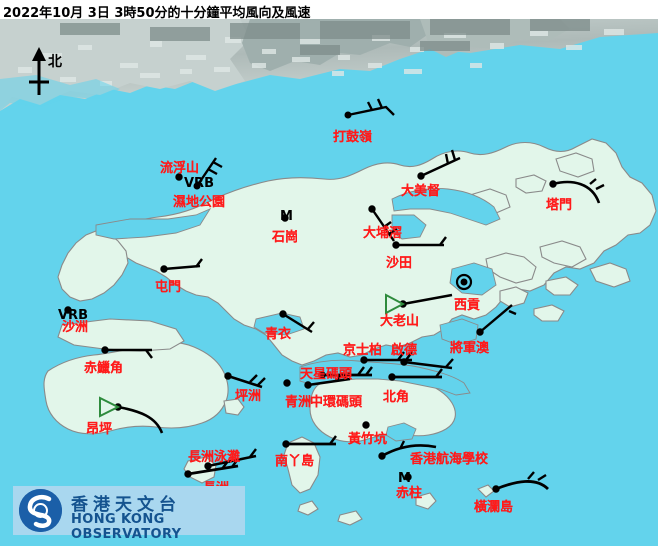 Image resolution: width=658 pixels, height=546 pixels. Describe the element at coordinates (336, 402) in the screenshot. I see `station-label: 中環碼頭` at that location.